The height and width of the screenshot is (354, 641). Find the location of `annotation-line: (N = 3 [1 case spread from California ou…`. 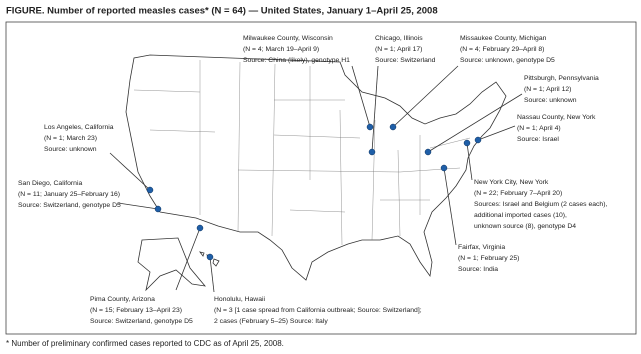

annotation-line: (N = 3 [1 case spread from California ou… is located at coordinates (318, 310).